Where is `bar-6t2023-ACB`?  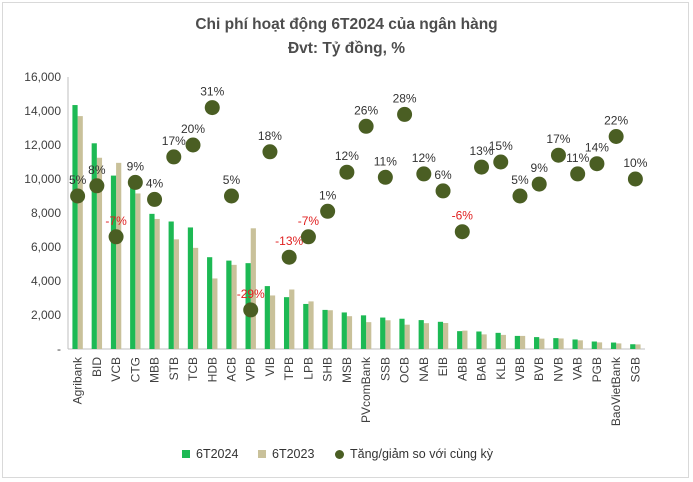 bar-6t2023-ACB is located at coordinates (234, 306).